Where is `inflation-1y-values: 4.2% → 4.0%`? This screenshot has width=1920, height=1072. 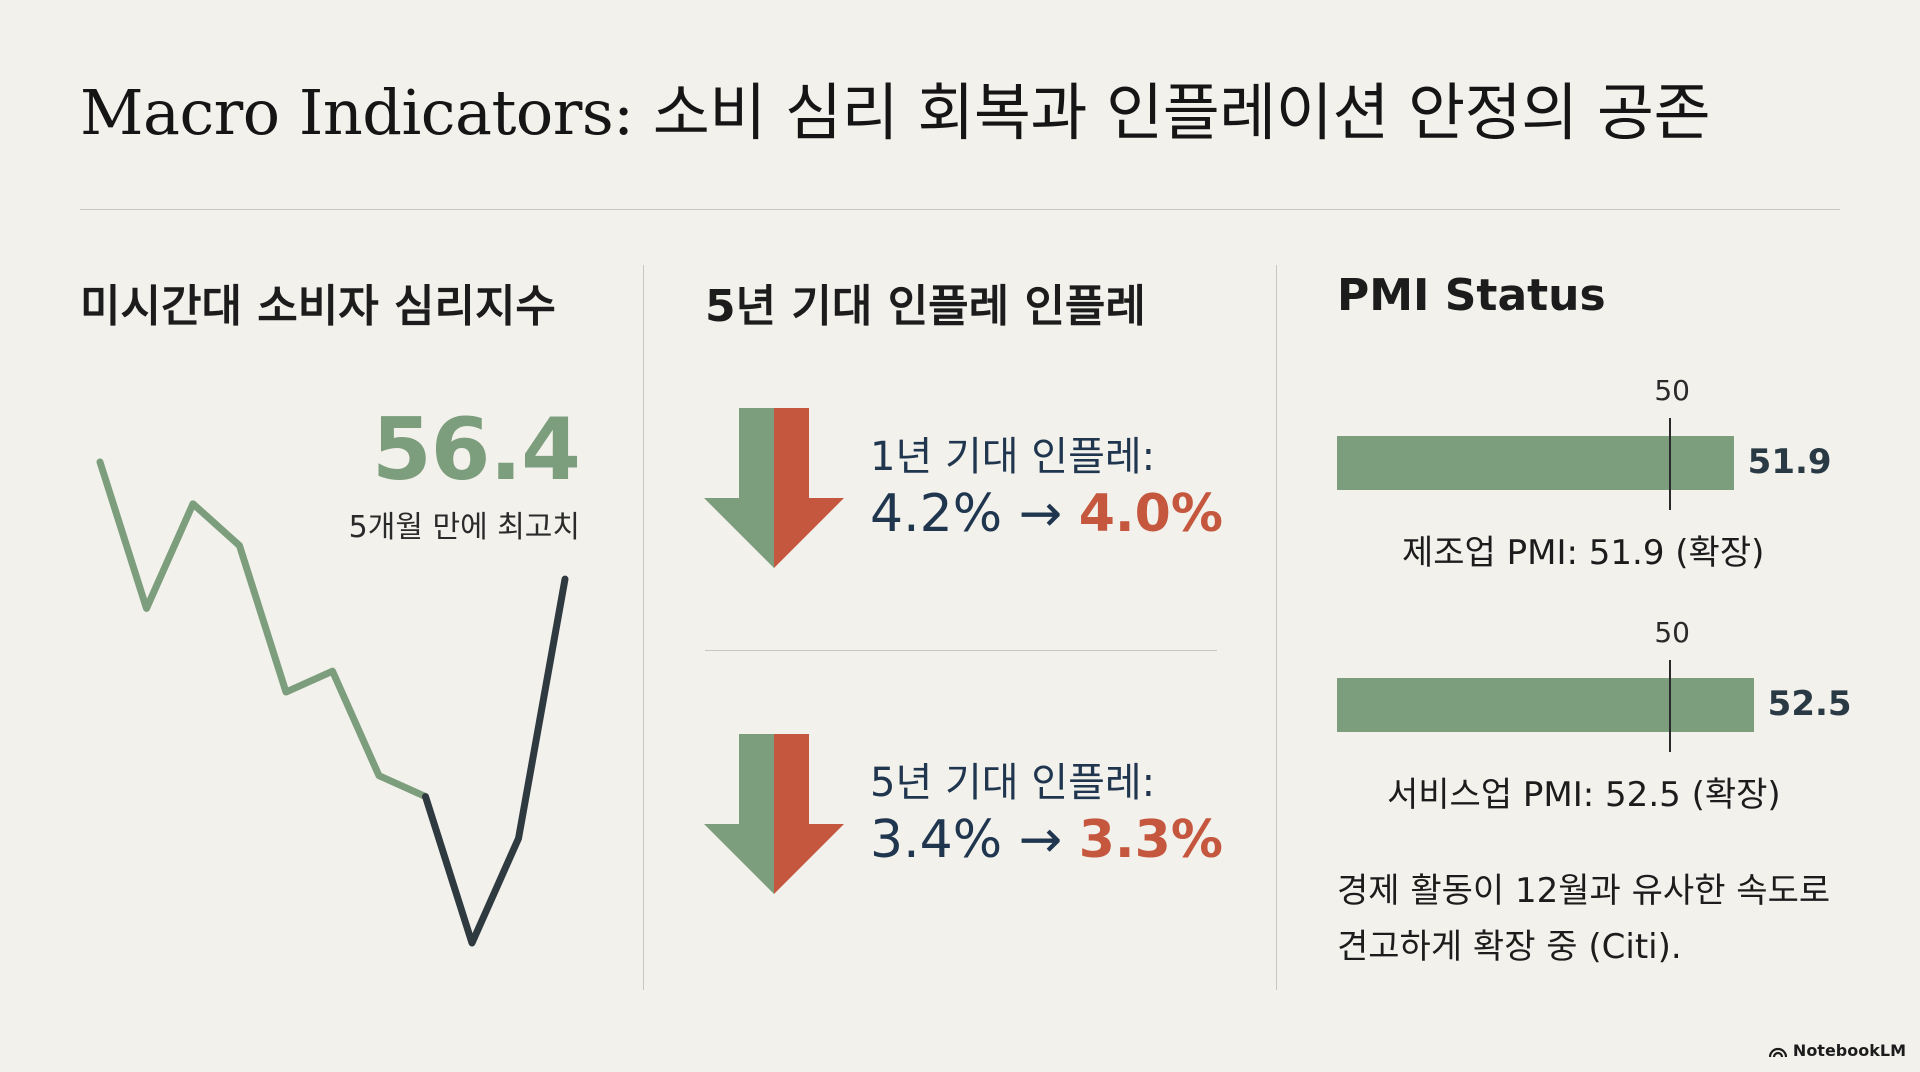 inflation-1y-values: 4.2% → 4.0% is located at coordinates (1046, 514).